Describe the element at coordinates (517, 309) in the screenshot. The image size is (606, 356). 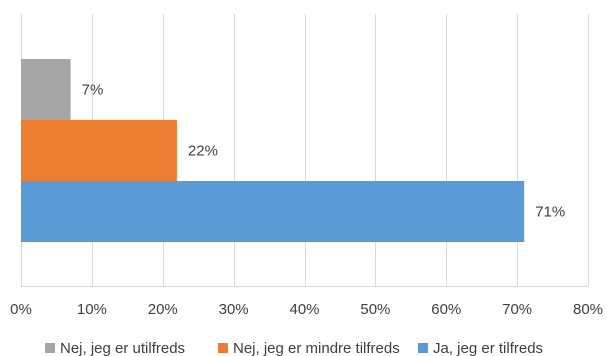
I see `x-tick-label: 70%` at that location.